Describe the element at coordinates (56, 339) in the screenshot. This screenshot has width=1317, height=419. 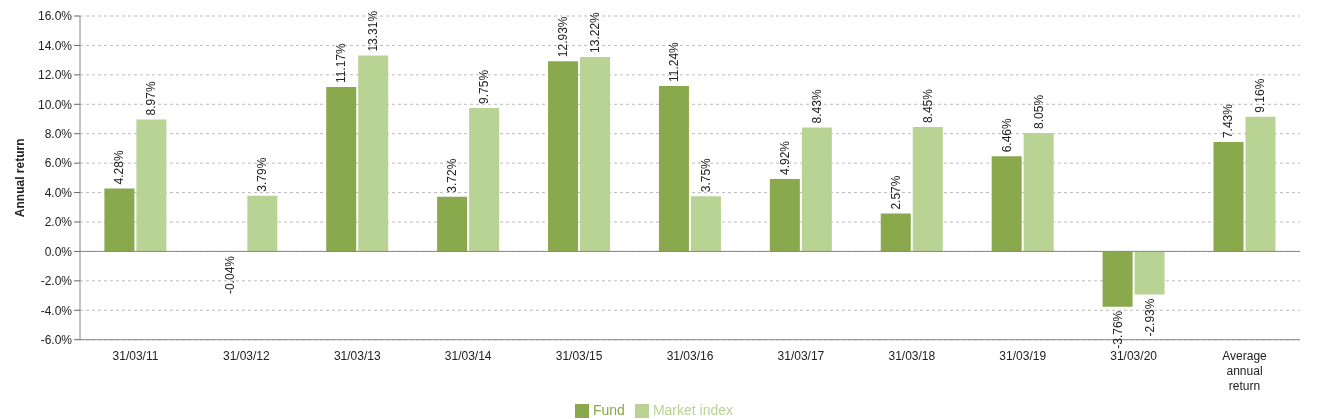
I see `y-tick-label: -6.0%` at that location.